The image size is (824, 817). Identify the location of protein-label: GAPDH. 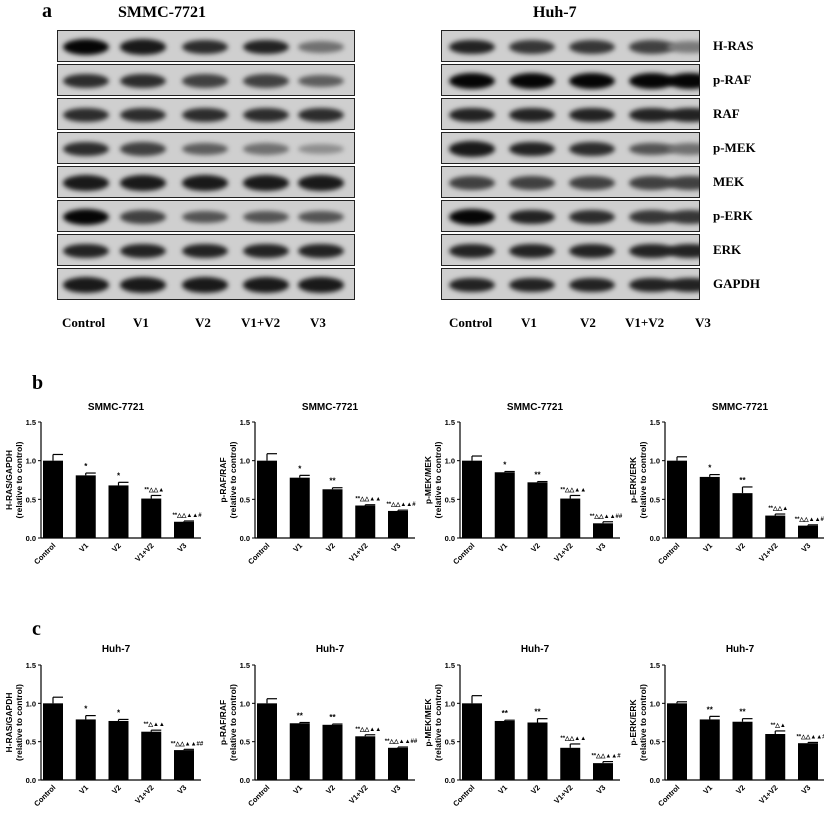
(736, 283).